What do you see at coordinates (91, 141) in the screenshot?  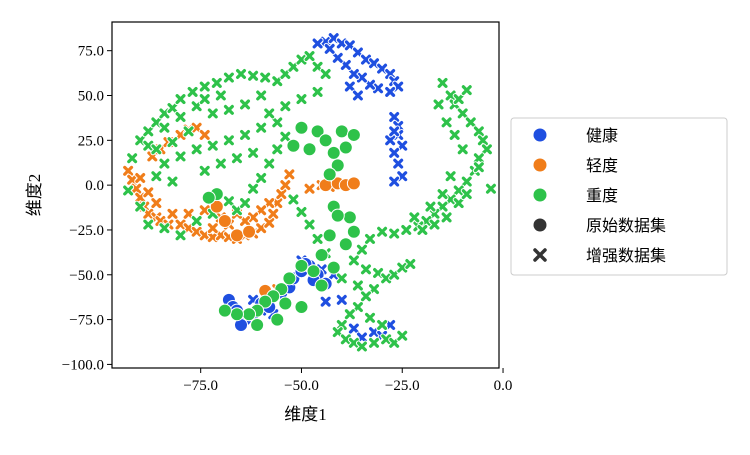 I see `y-tick-label: 25.0` at bounding box center [91, 141].